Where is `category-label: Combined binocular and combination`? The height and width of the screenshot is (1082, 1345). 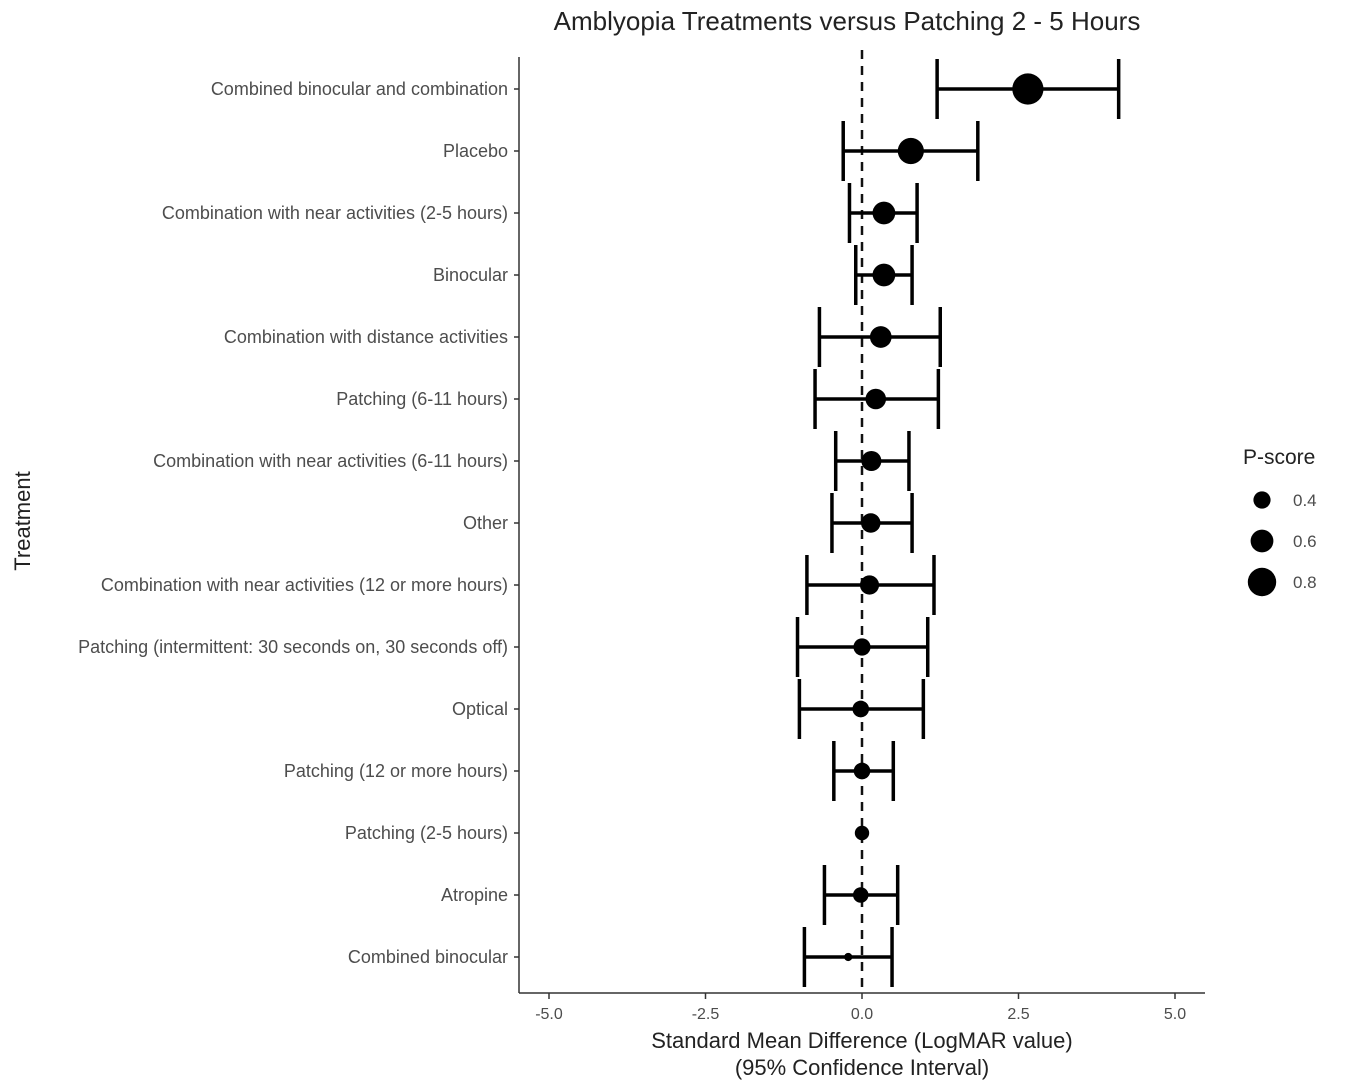
category-label: Combined binocular and combination is located at coordinates (359, 89).